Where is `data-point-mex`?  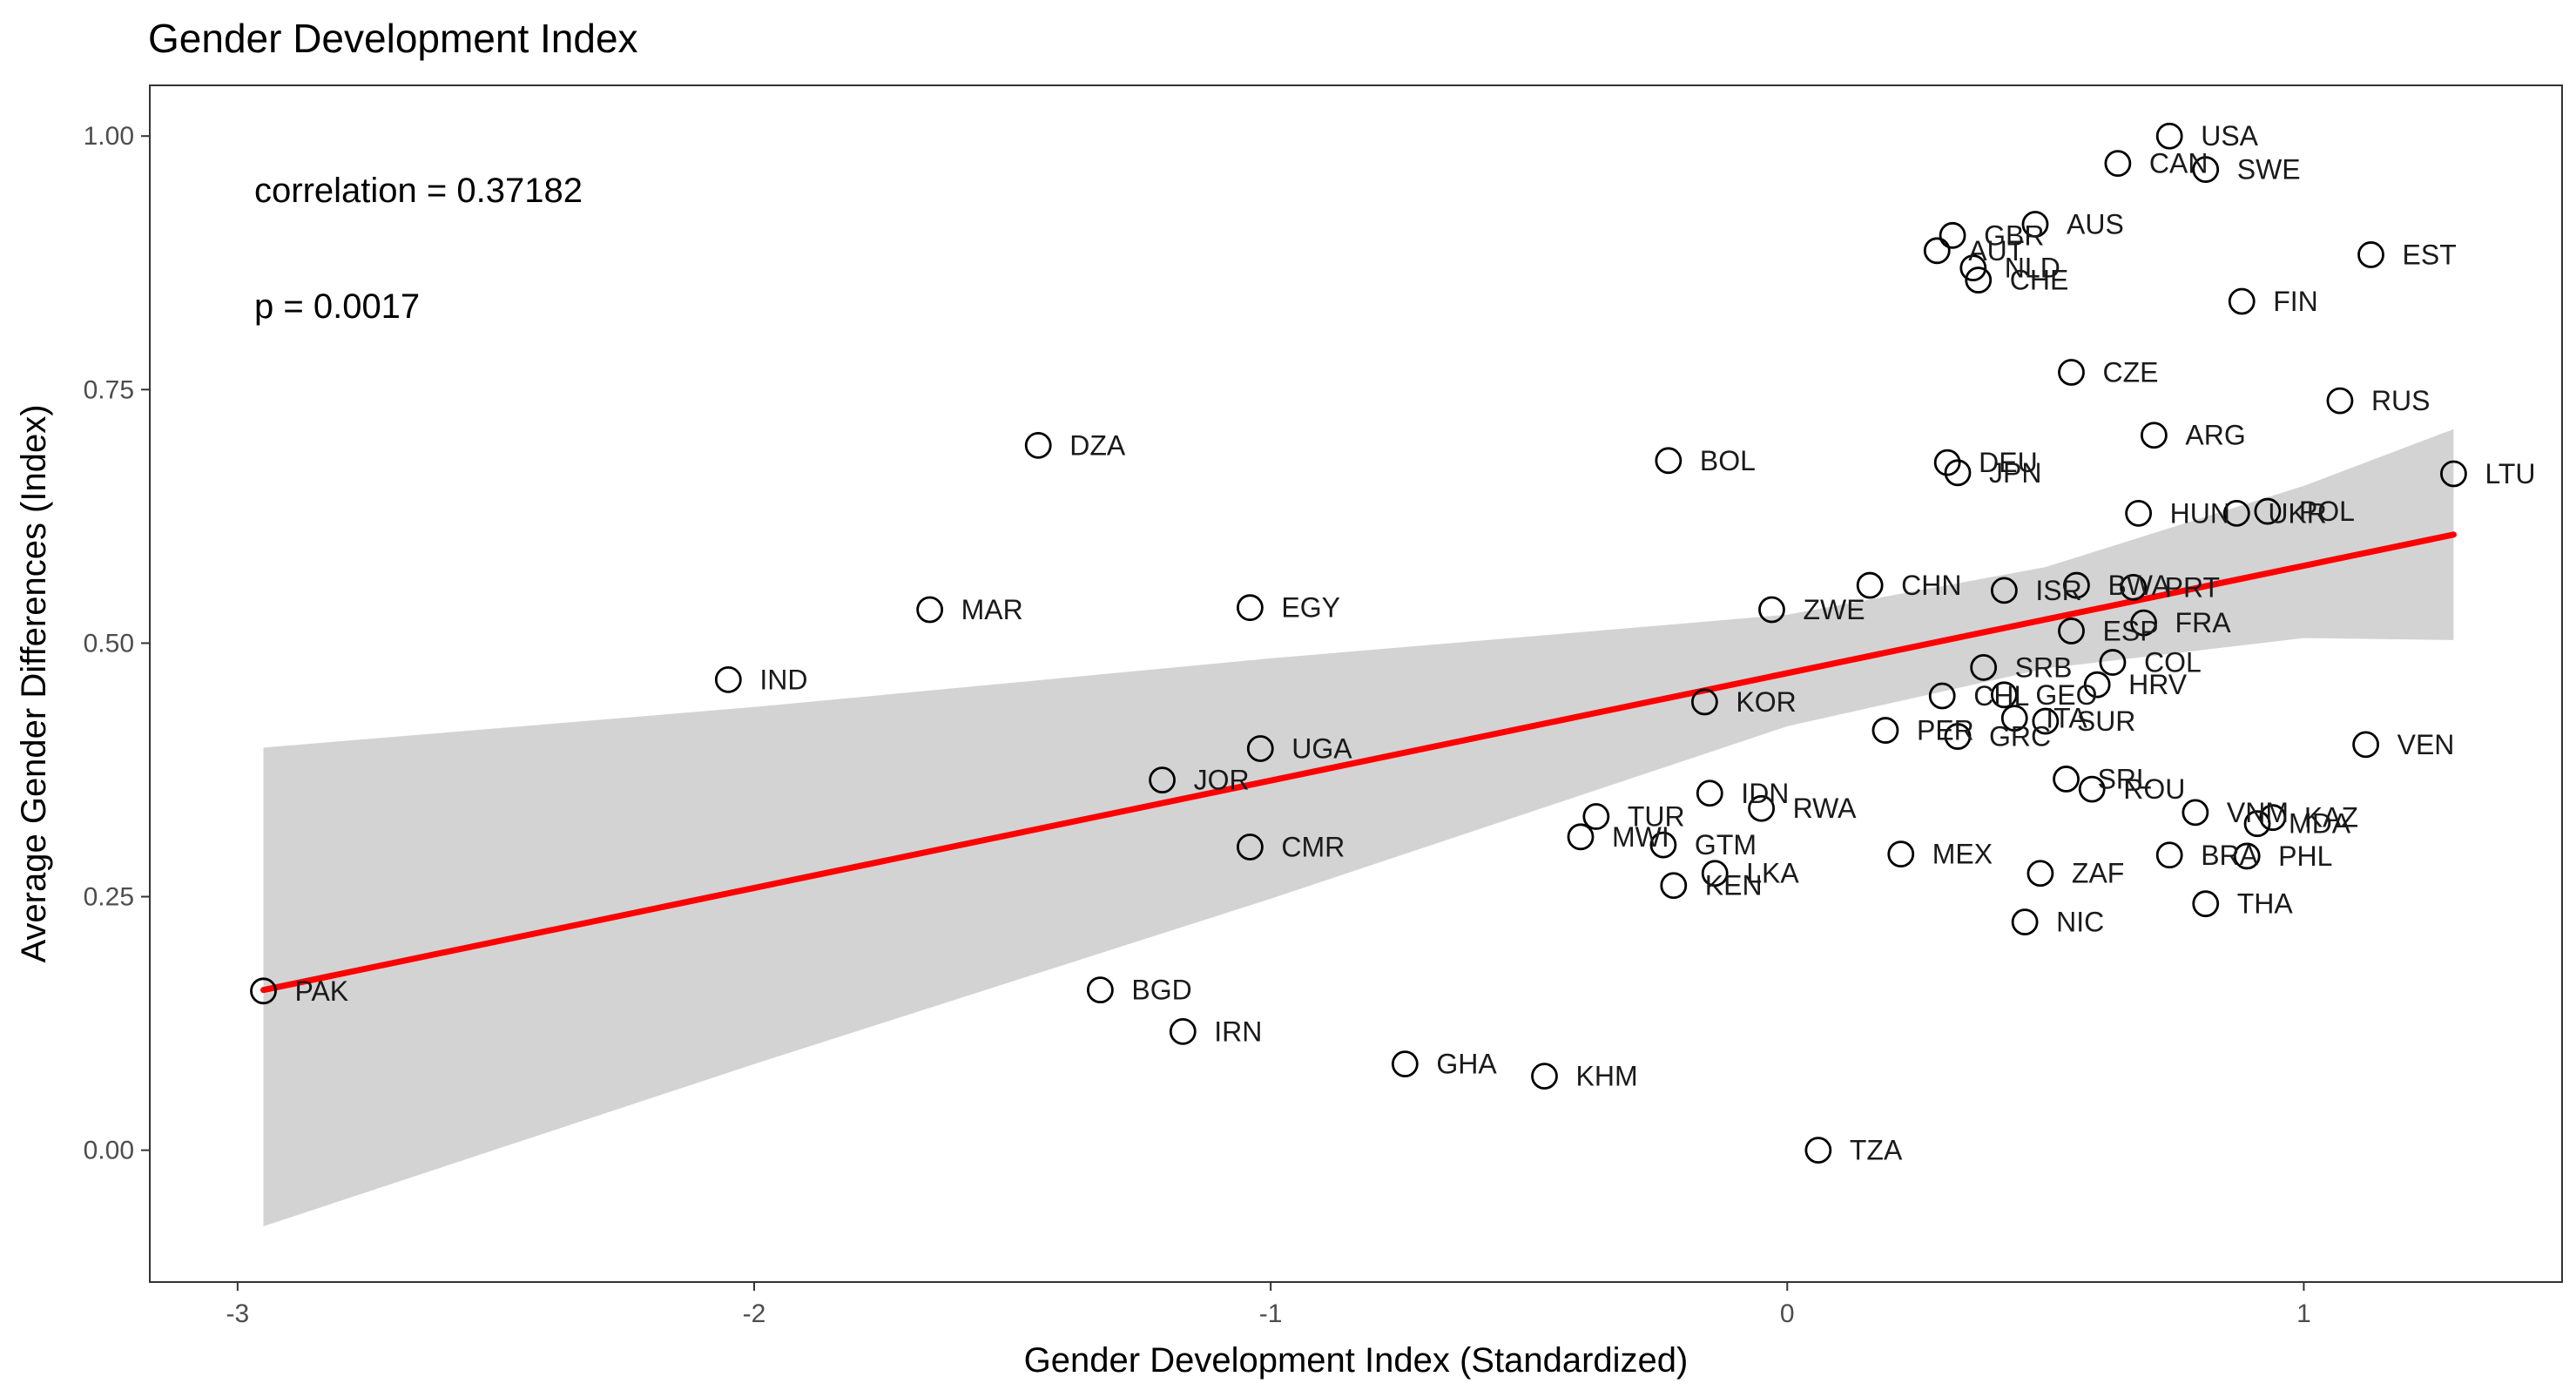 data-point-mex is located at coordinates (1901, 854).